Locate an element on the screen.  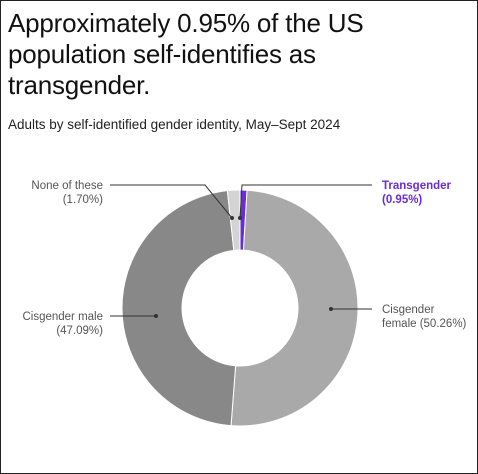
slice-none-of-these is located at coordinates (233, 220).